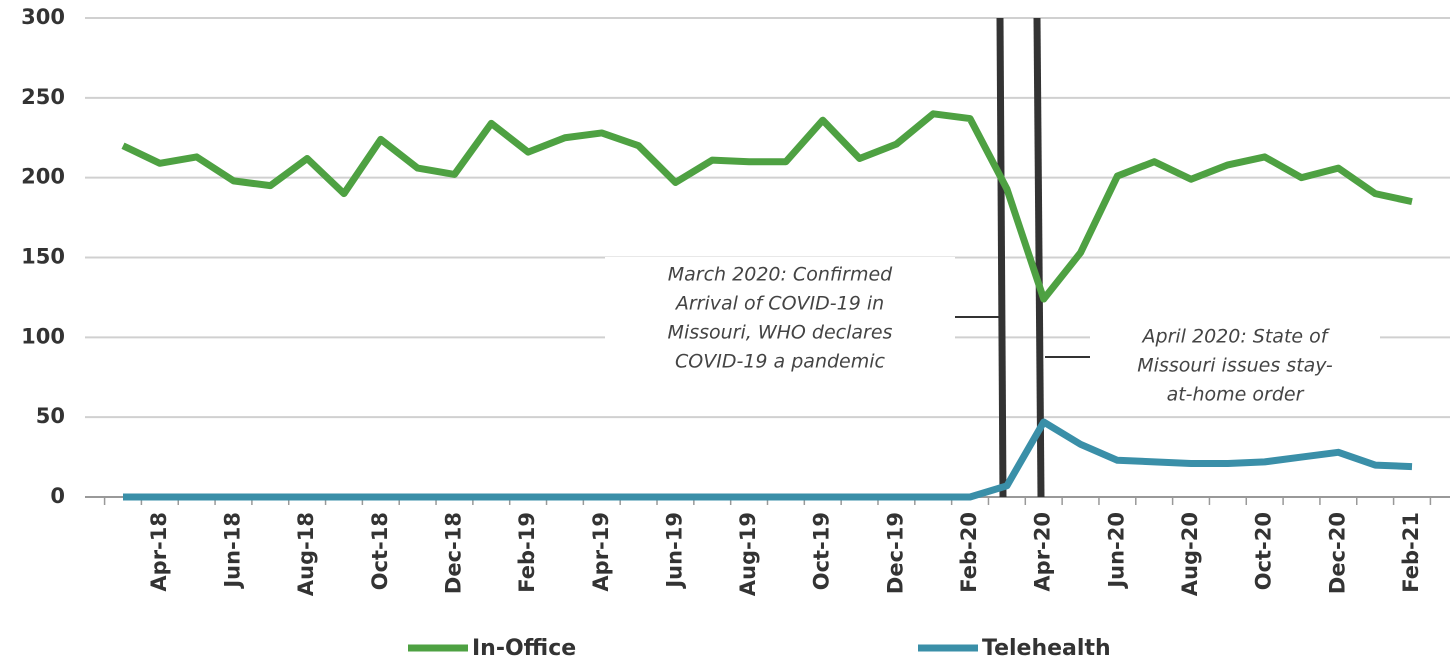  I want to click on x-tick-label: Apr-20, so click(1043, 552).